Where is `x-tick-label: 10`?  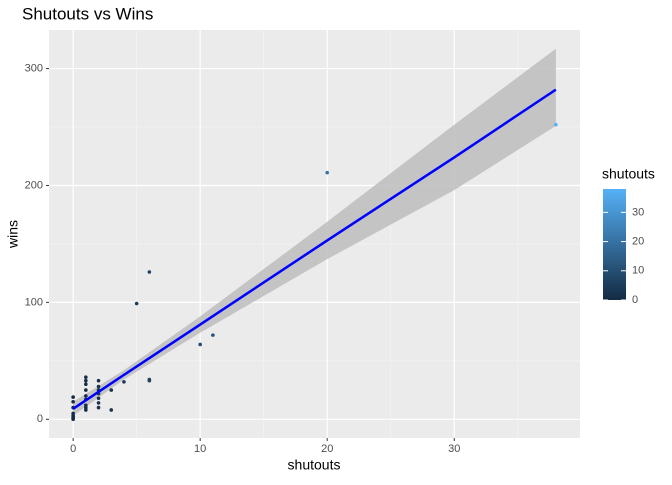 x-tick-label: 10 is located at coordinates (200, 449).